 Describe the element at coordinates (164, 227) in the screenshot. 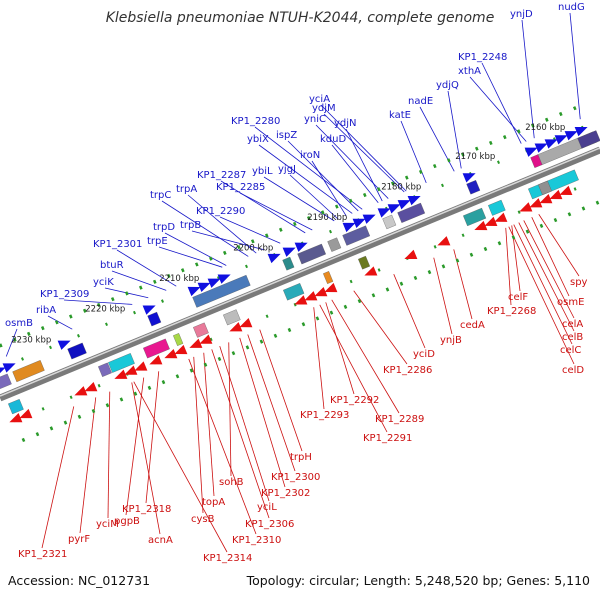

I see `forward-gene-label: trpD` at that location.